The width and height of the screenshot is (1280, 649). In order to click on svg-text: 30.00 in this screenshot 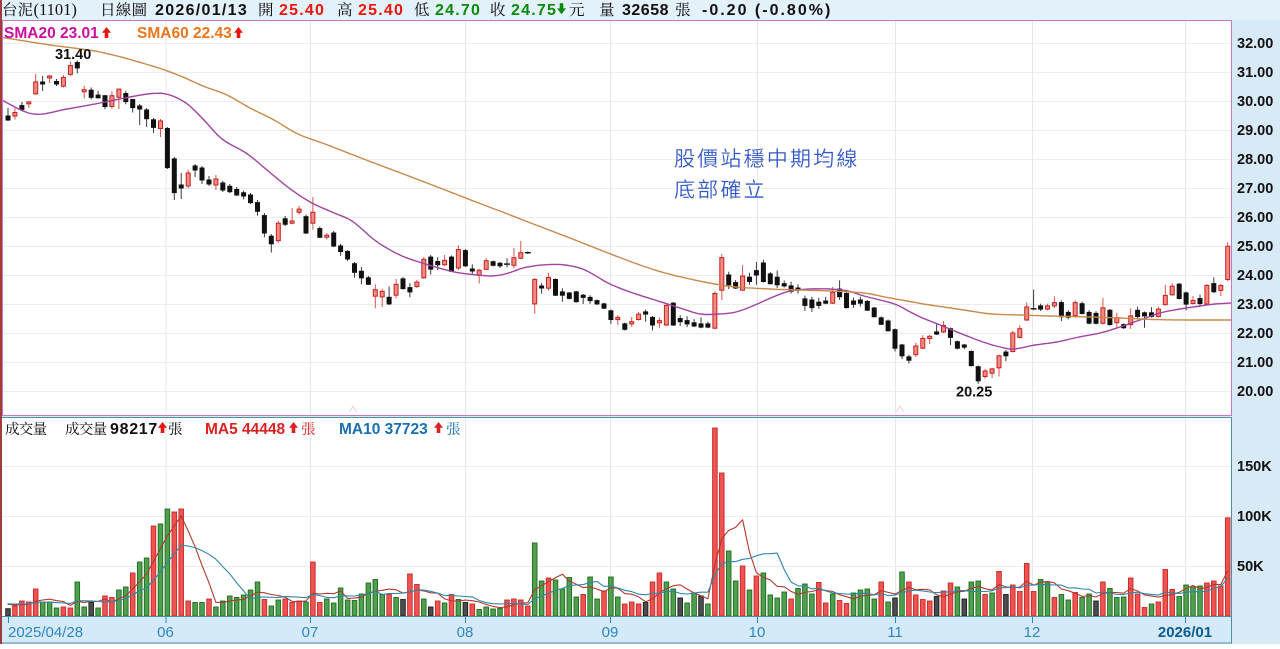, I will do `click(1255, 102)`.